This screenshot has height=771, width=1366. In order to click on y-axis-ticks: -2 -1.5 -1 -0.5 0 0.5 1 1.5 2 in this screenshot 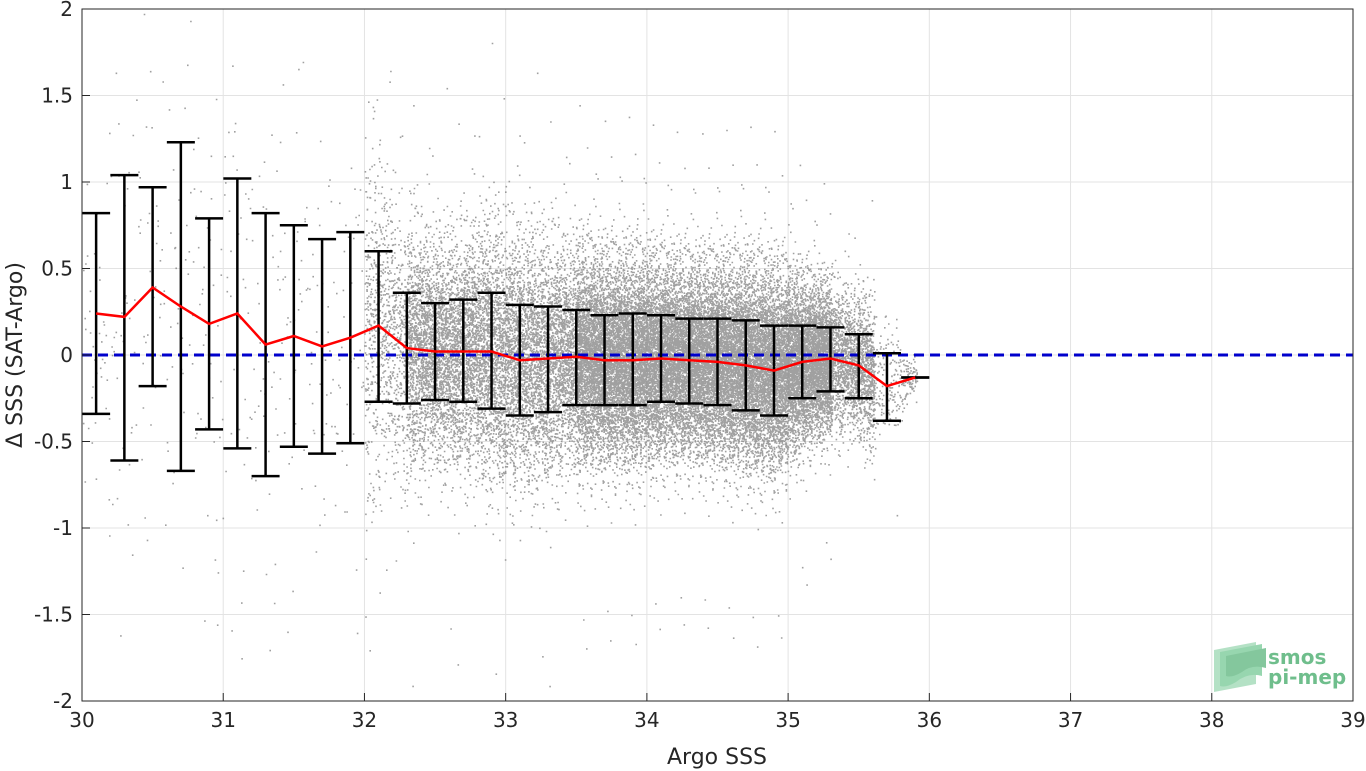, I will do `click(62, 356)`.